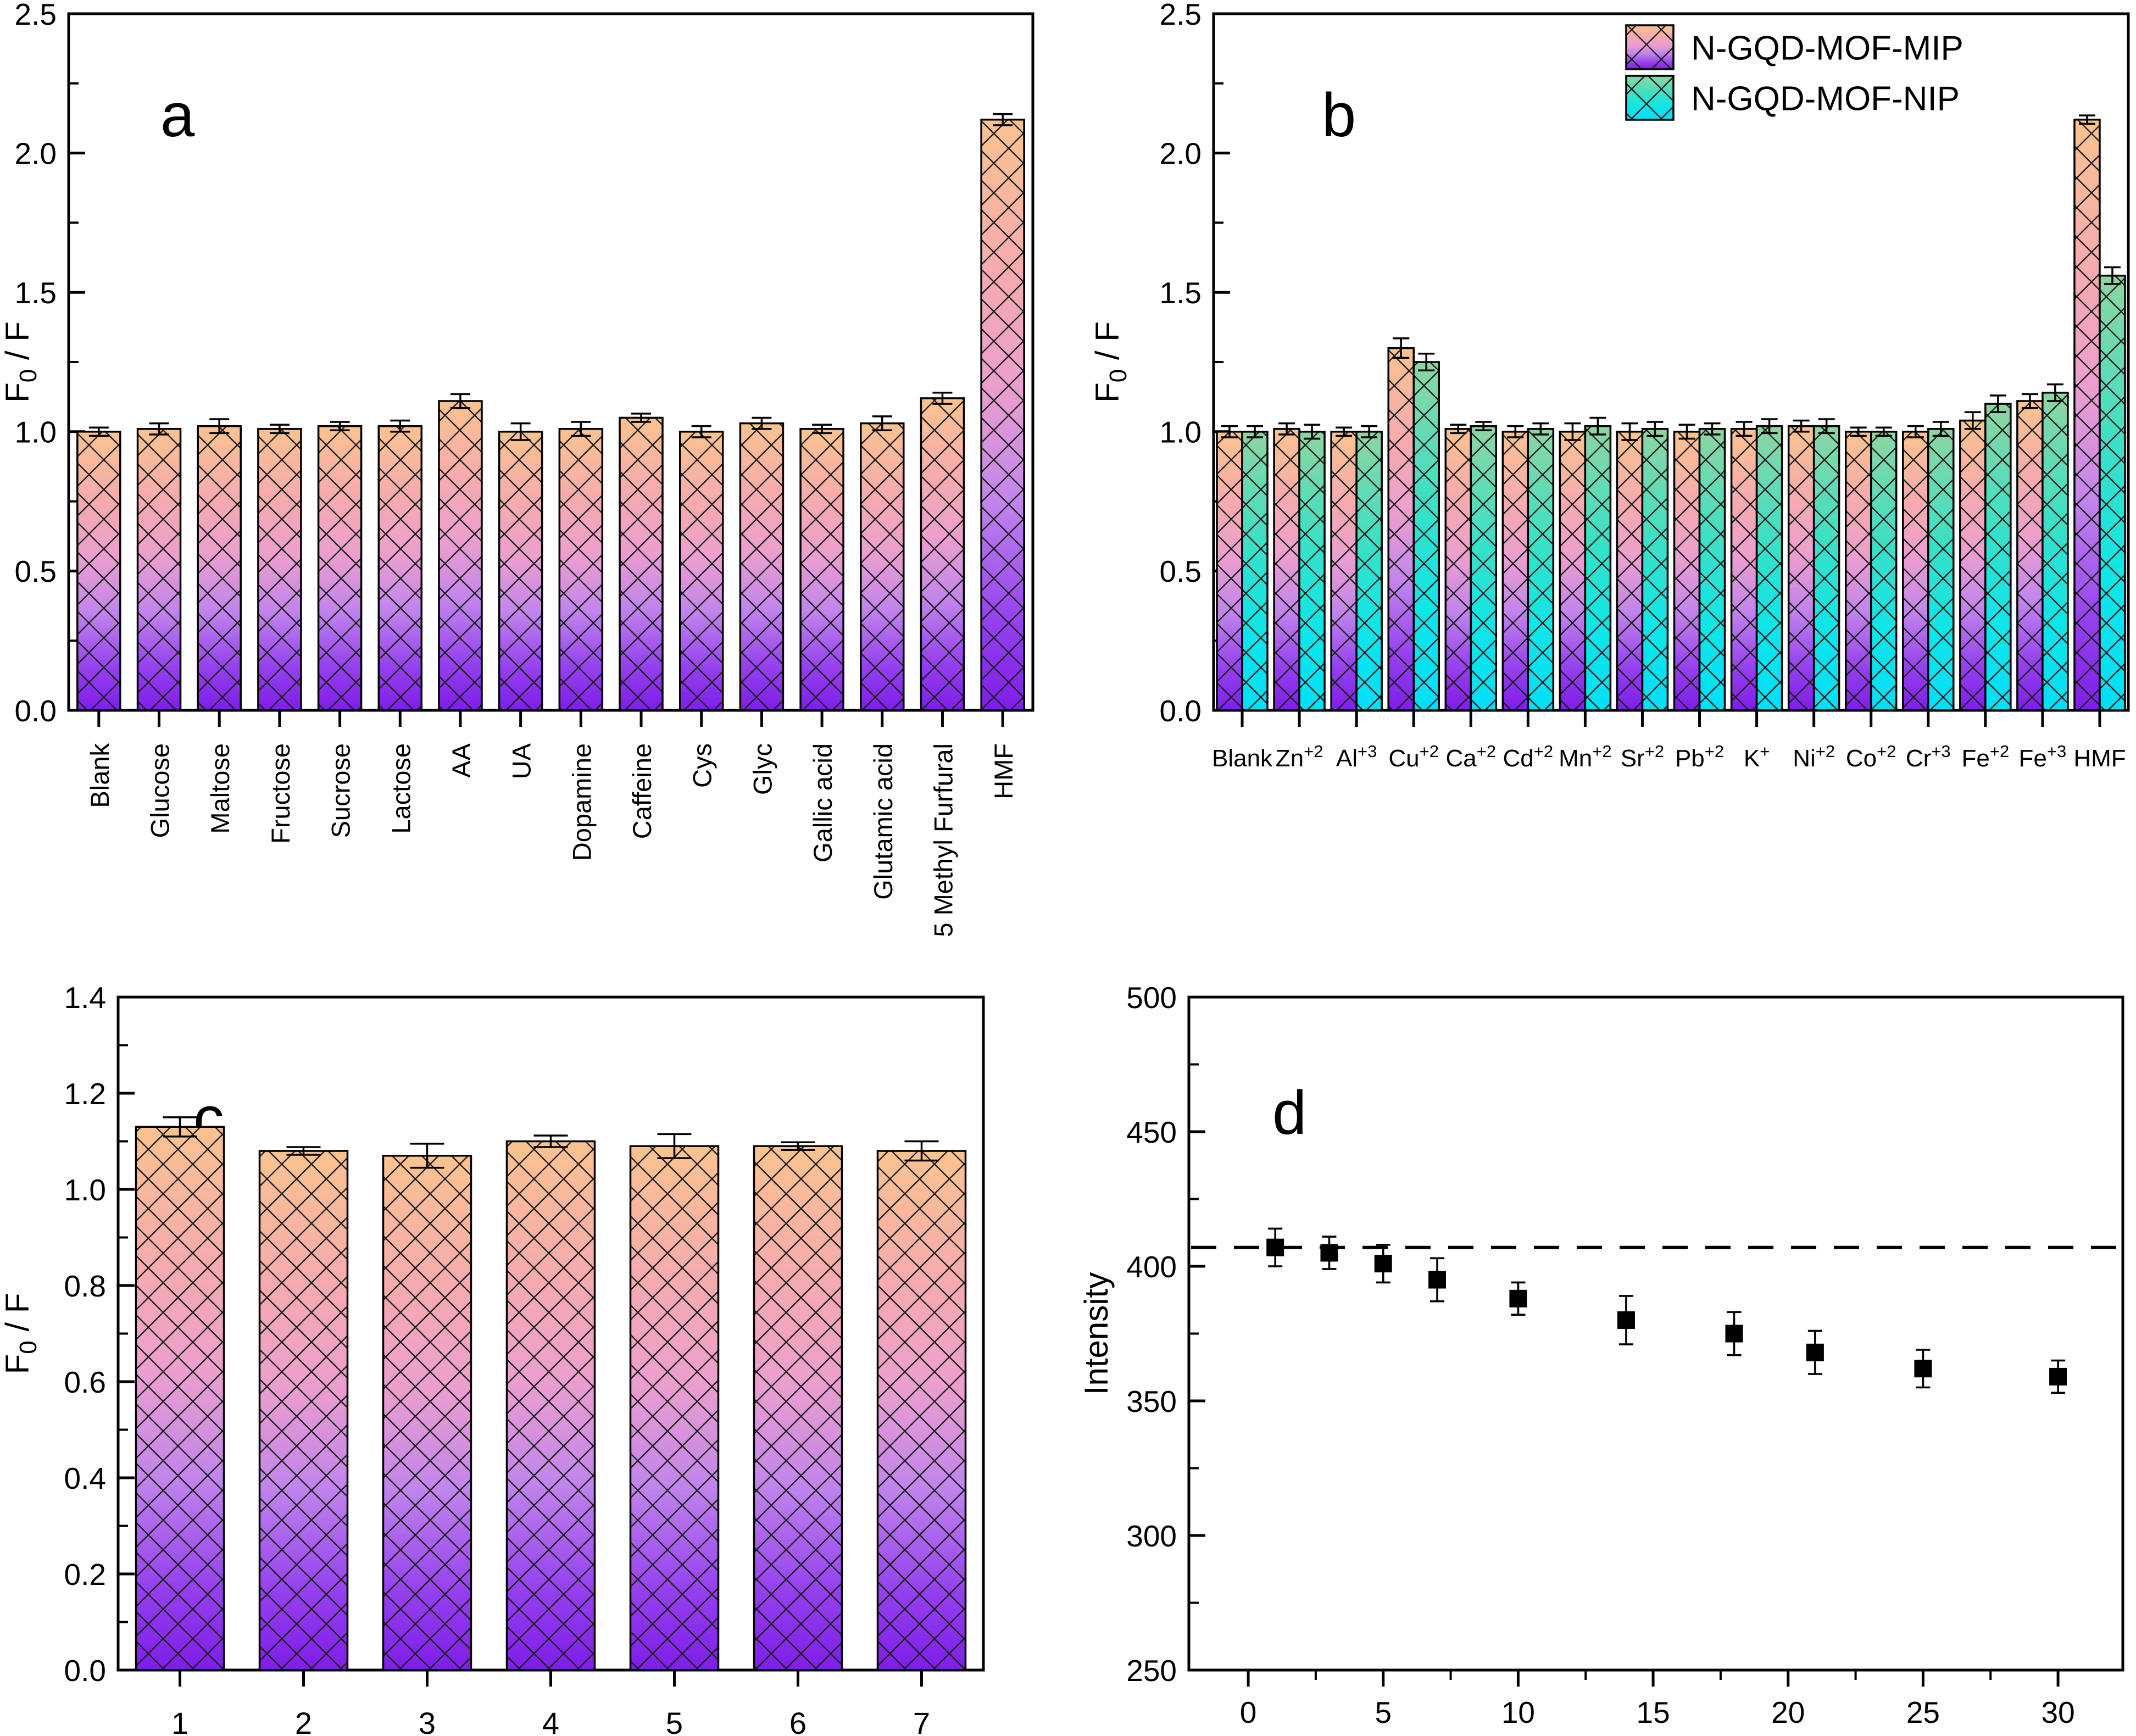 This screenshot has height=1736, width=2136. Describe the element at coordinates (1871, 757) in the screenshot. I see `svg-text: Co+2` at that location.